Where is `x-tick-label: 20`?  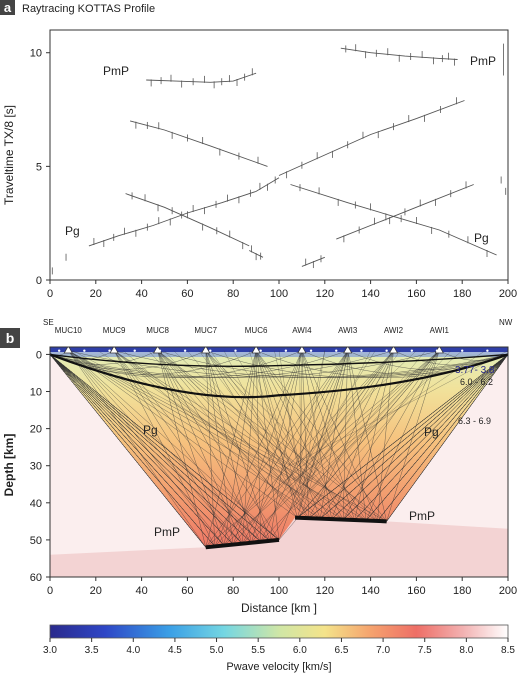 x-tick-label: 20 is located at coordinates (96, 294).